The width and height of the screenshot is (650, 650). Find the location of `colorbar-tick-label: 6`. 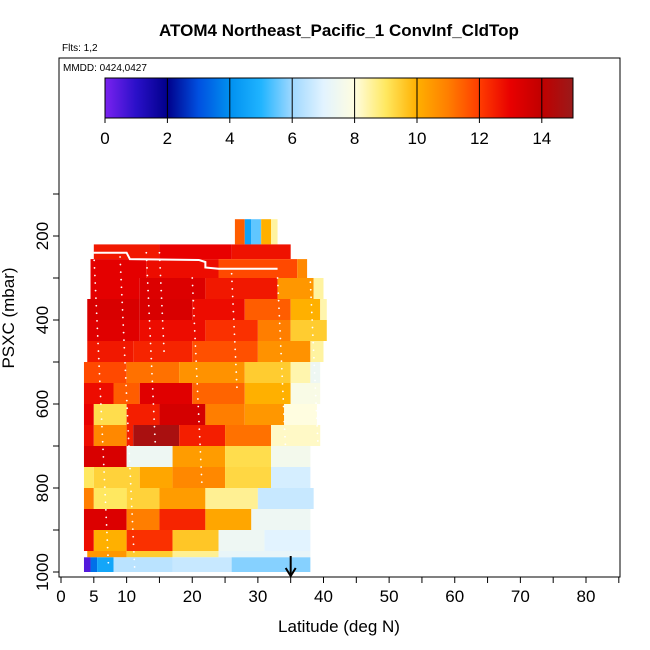

colorbar-tick-label: 6 is located at coordinates (291, 138).